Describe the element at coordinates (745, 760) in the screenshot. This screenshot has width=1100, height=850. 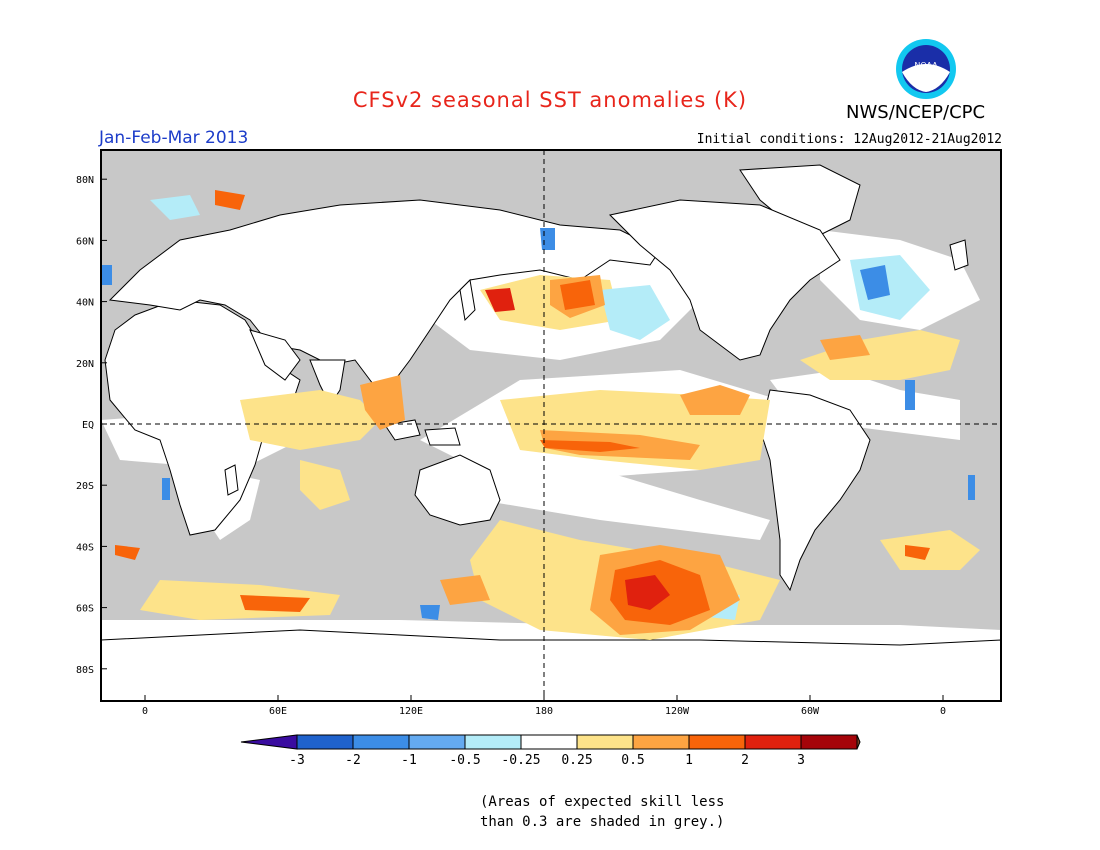
I see `legend-tick-label: 2` at that location.